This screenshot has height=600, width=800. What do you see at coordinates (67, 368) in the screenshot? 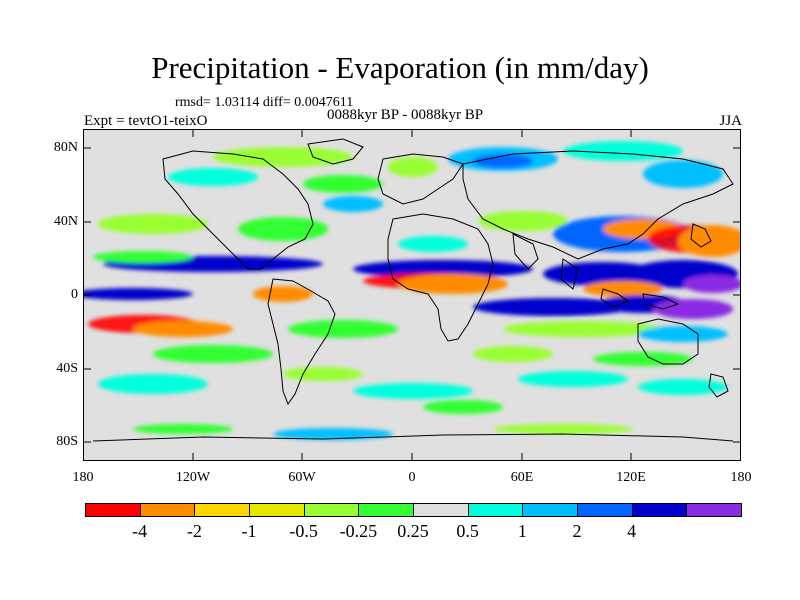
I see `y-tick-label: 40S` at bounding box center [67, 368].